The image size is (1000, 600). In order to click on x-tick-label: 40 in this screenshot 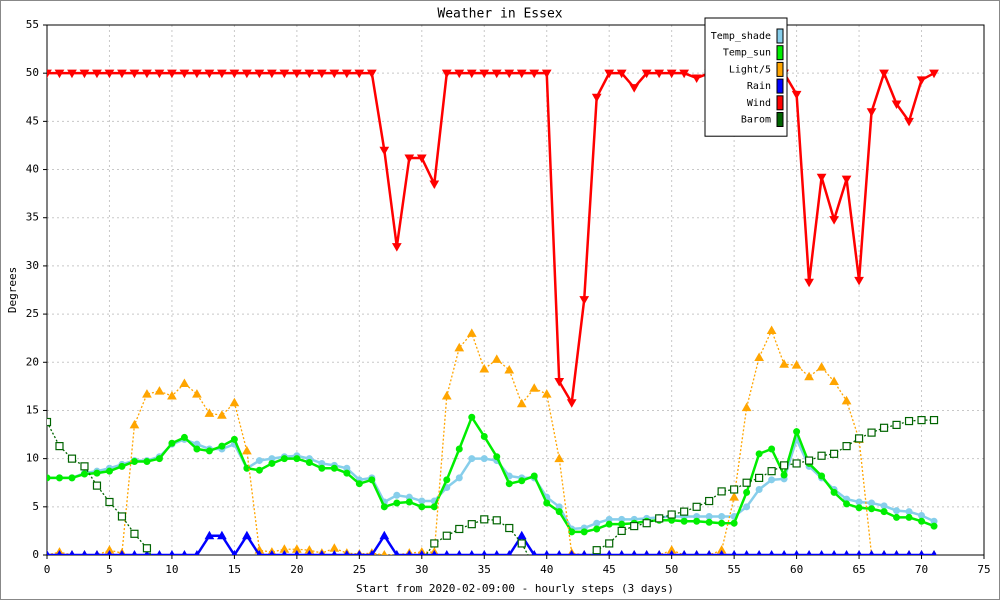, I will do `click(546, 569)`.